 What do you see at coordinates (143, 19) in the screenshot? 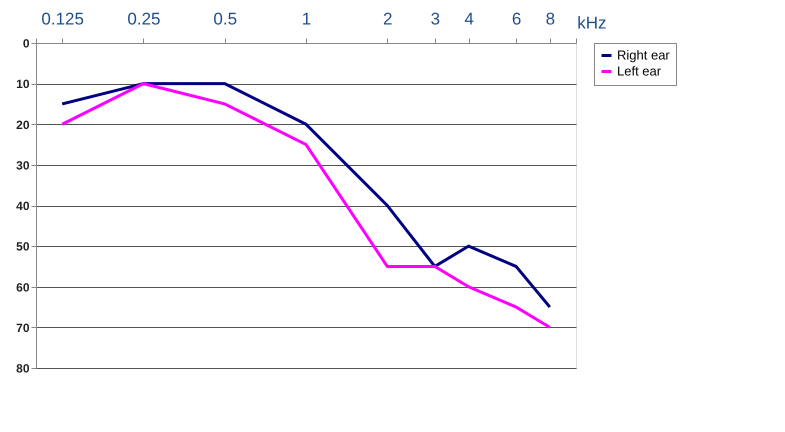
I see `x-tick-label: 0.25` at bounding box center [143, 19].